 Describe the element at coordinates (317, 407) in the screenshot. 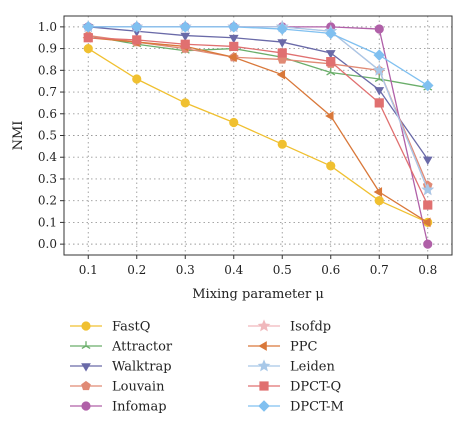

I see `legend-label: DPCT-M` at that location.